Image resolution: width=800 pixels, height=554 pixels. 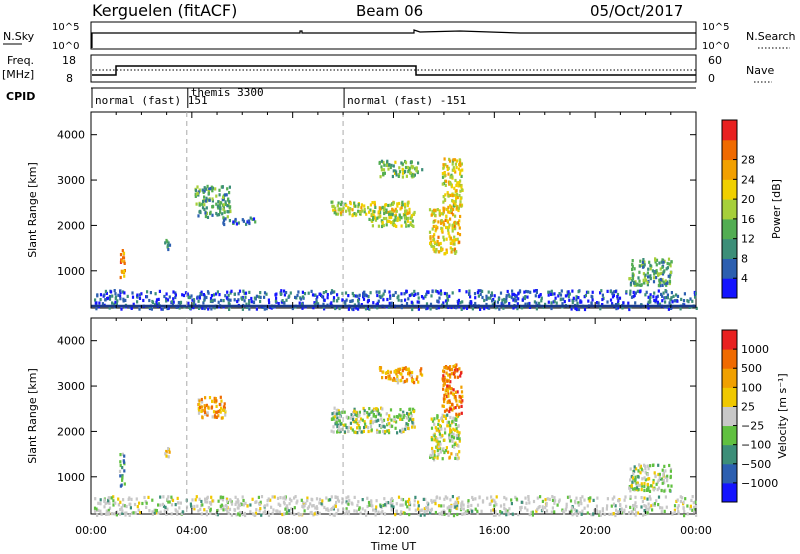 What do you see at coordinates (393, 35) in the screenshot?
I see `nsky-strip-frame` at bounding box center [393, 35].